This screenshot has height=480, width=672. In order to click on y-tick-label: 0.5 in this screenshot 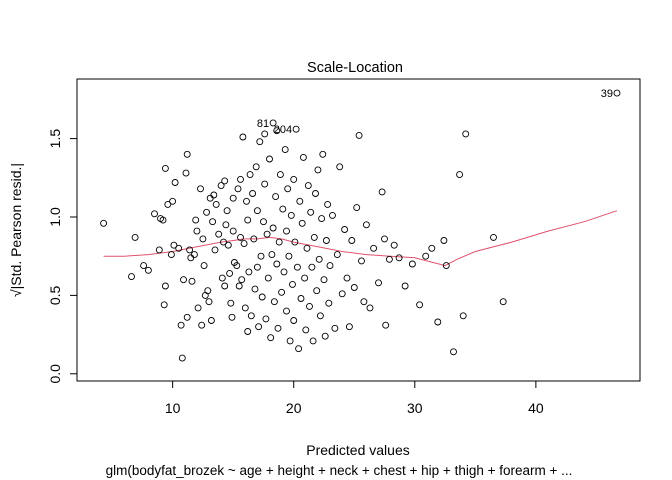, I will do `click(55, 295)`.